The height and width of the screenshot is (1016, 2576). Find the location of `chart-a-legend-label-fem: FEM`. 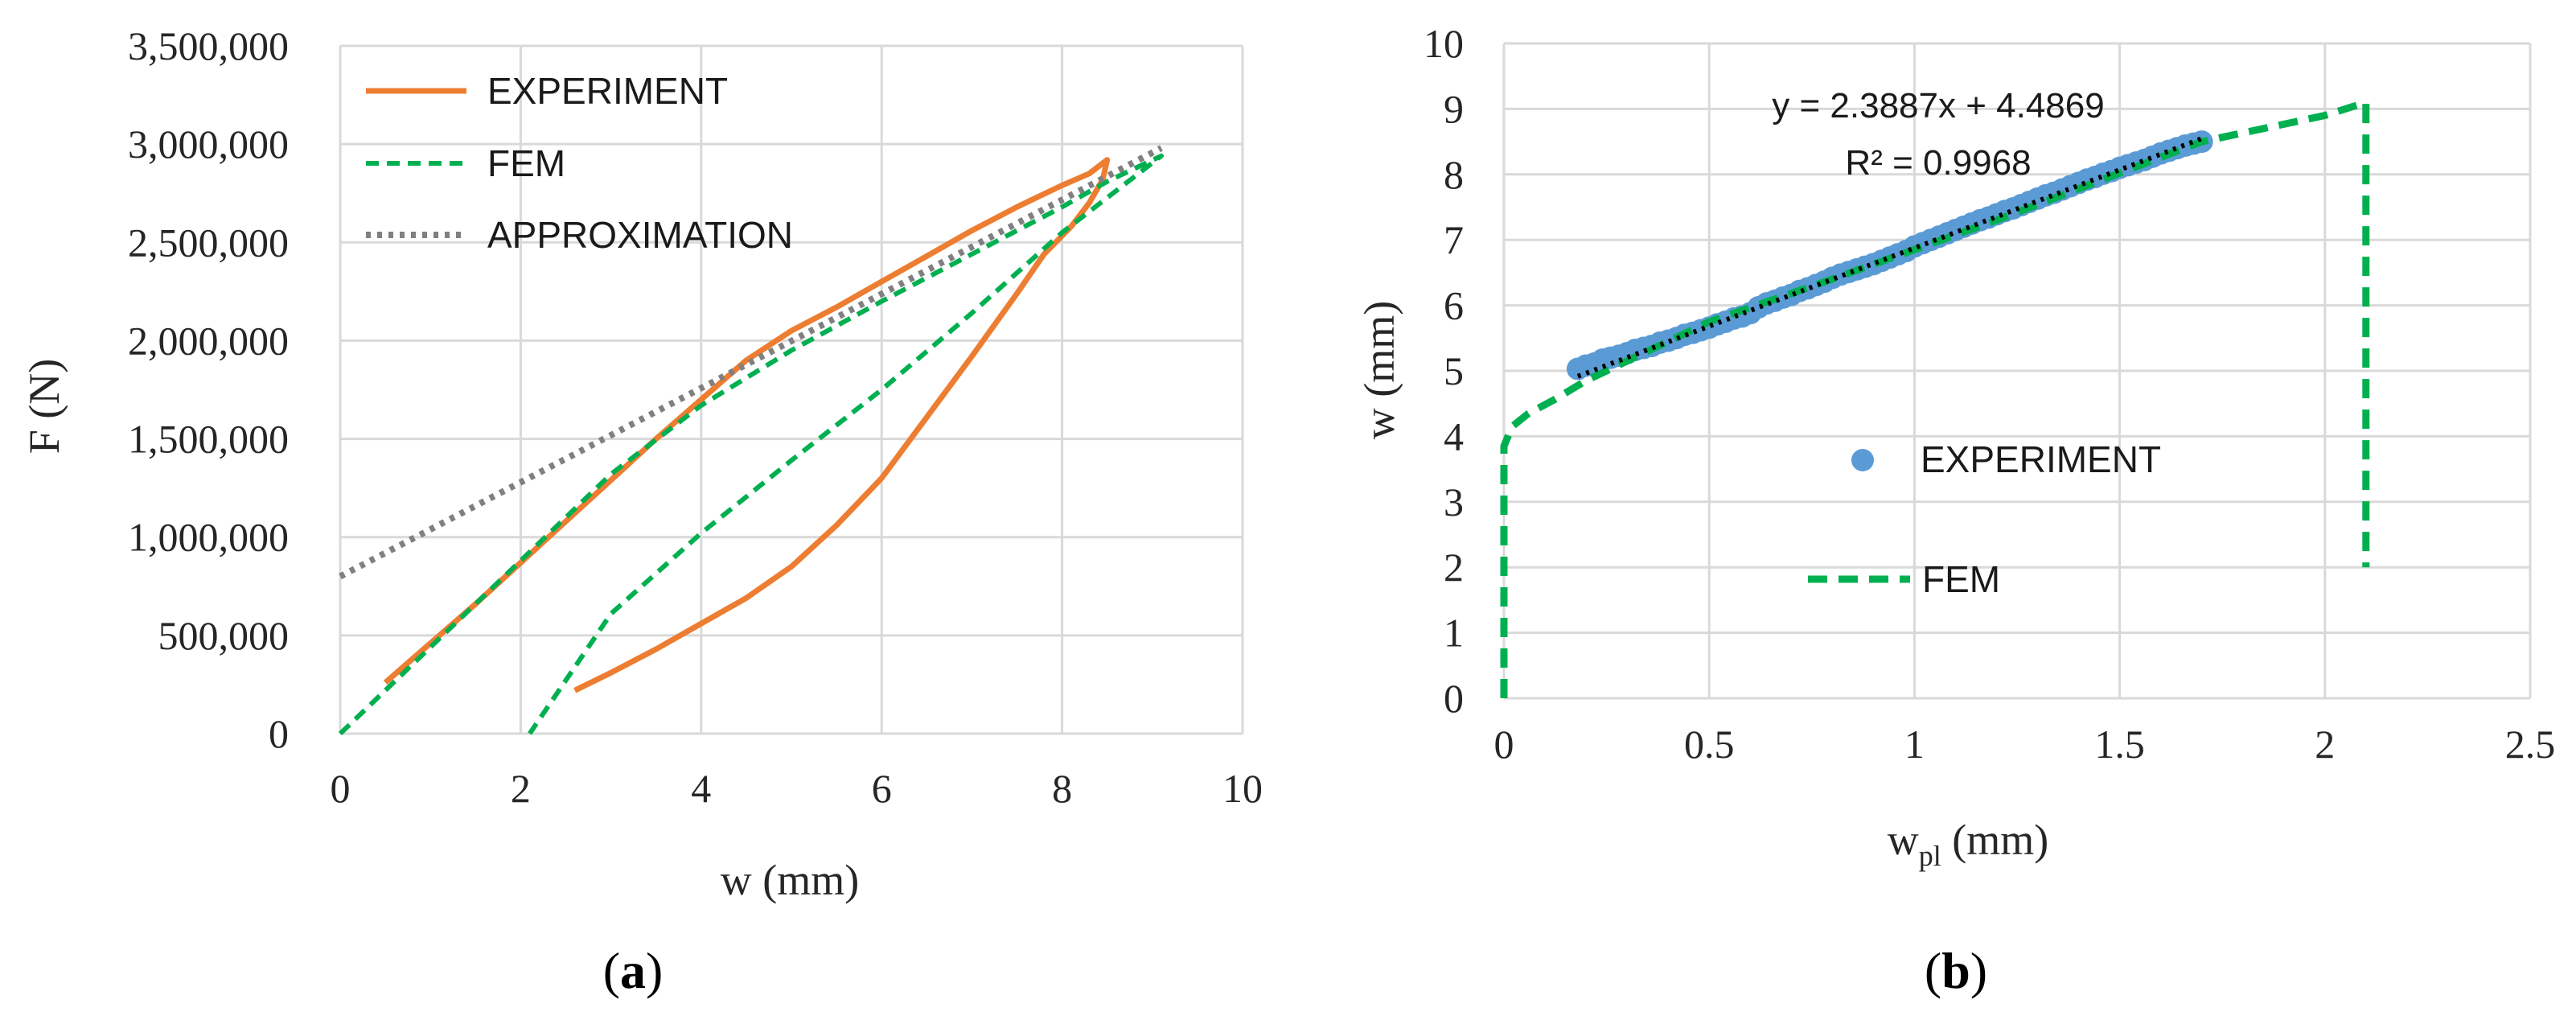

chart-a-legend-label-fem: FEM is located at coordinates (526, 163).